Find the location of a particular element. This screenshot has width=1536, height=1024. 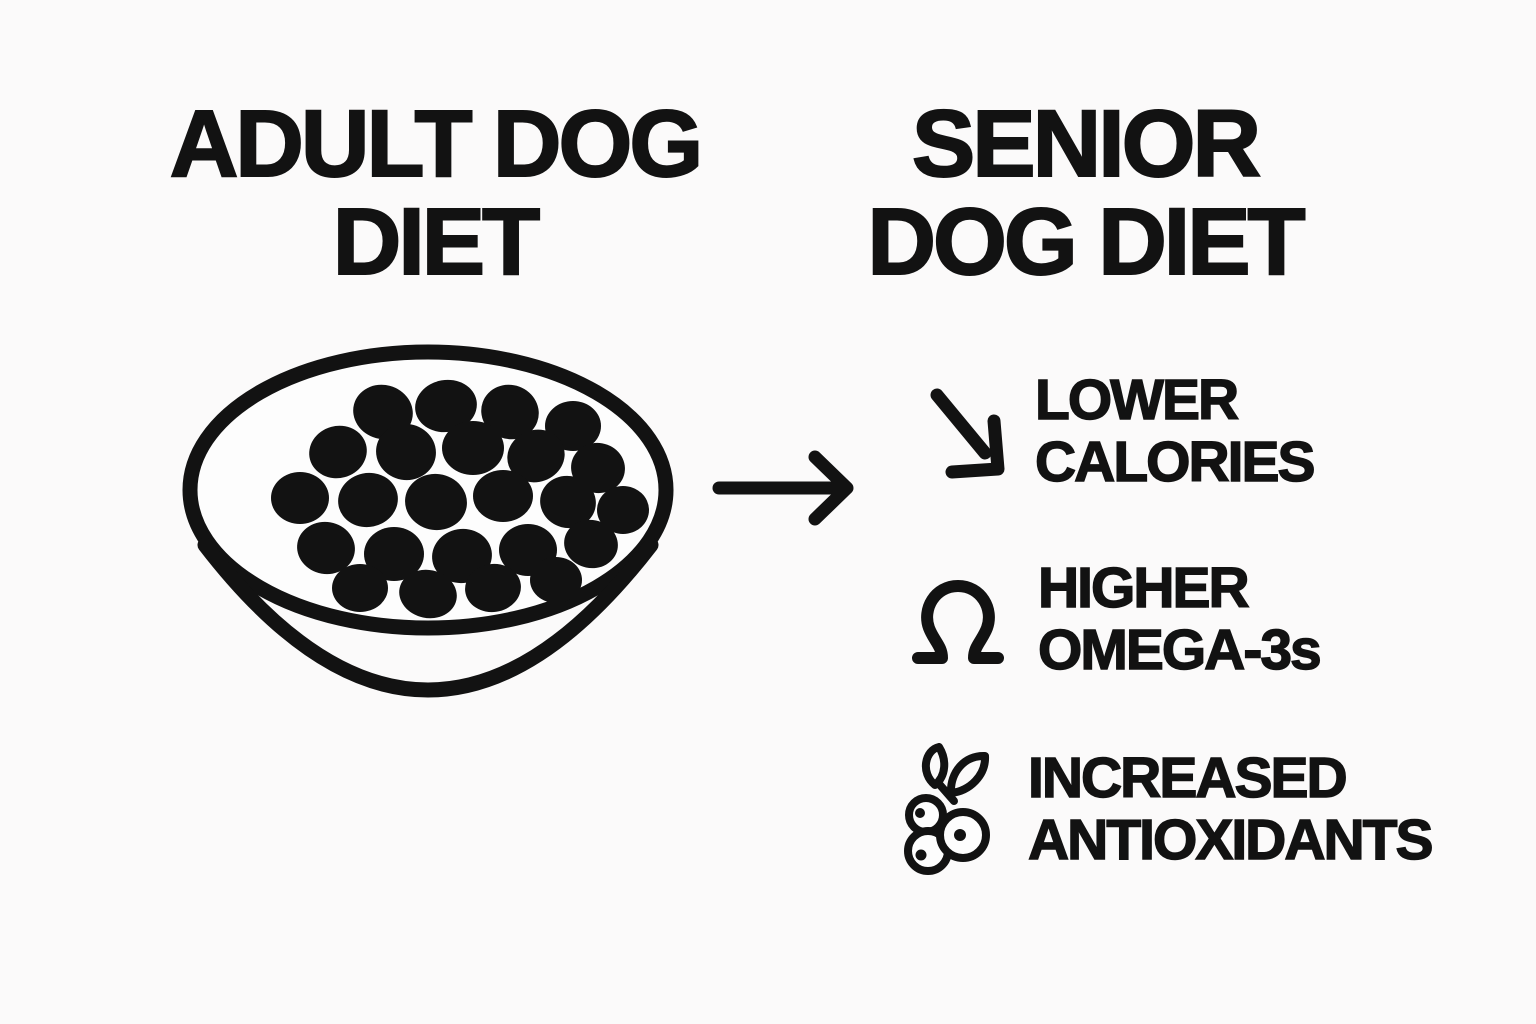

benefit-row-increased-antioxidants: INCREASED ANTIOXIDANTS is located at coordinates (1166, 810).